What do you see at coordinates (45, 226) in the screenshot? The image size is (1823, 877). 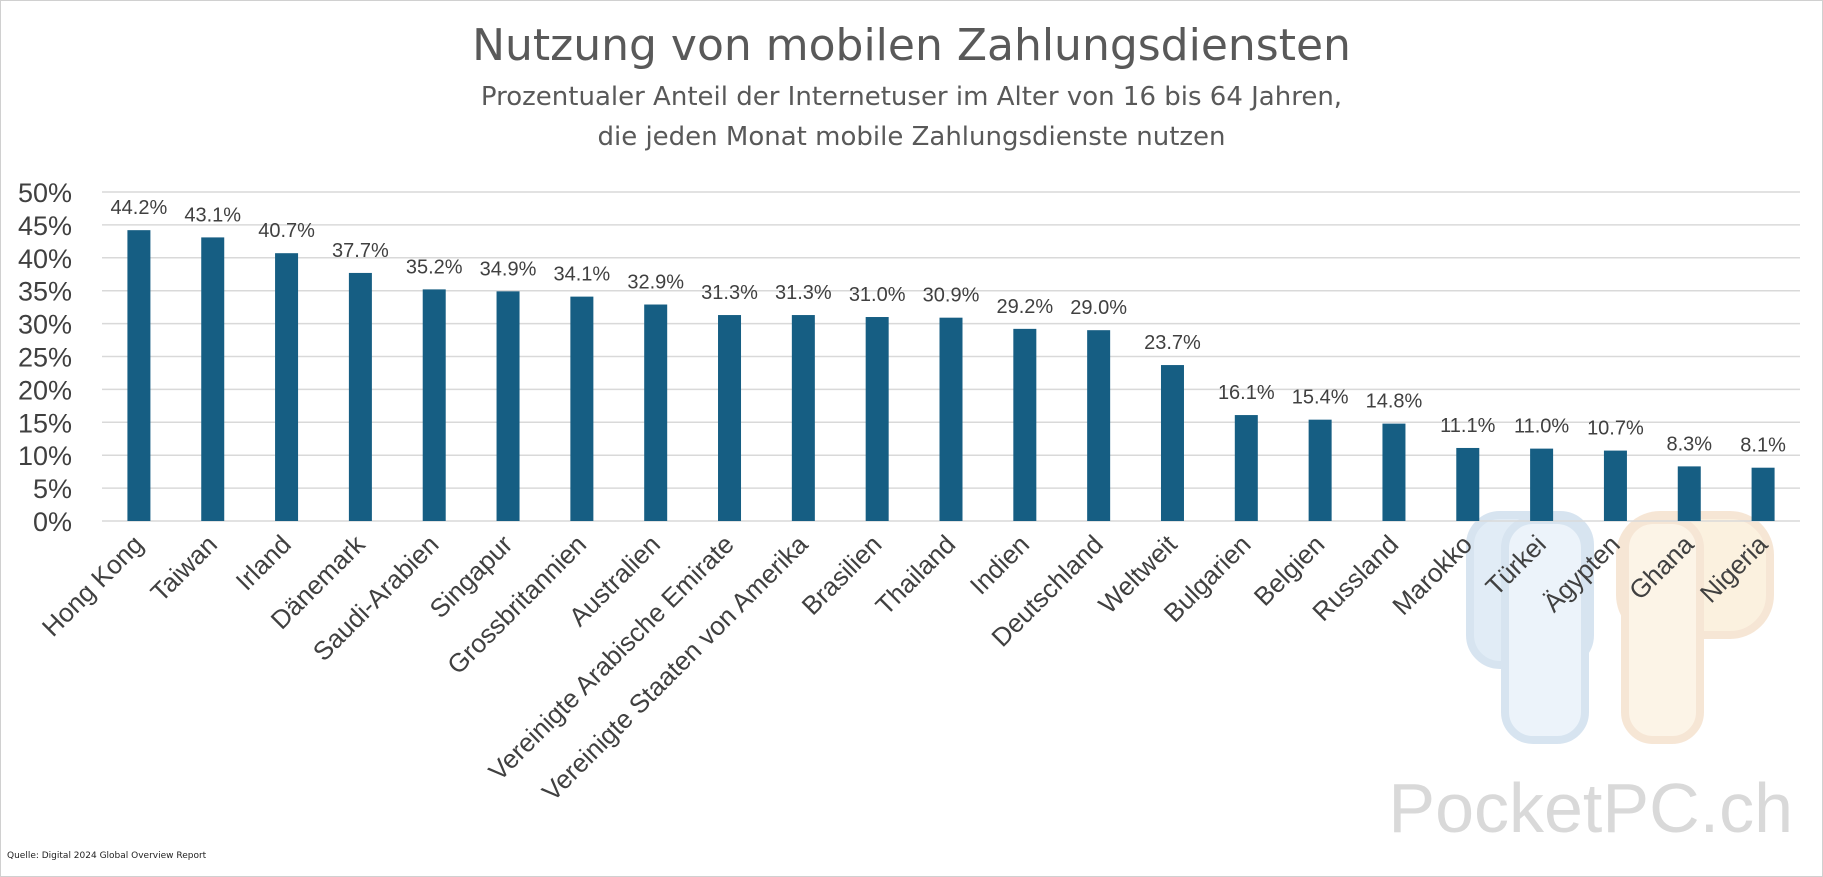 I see `y-tick-label: 45%` at bounding box center [45, 226].